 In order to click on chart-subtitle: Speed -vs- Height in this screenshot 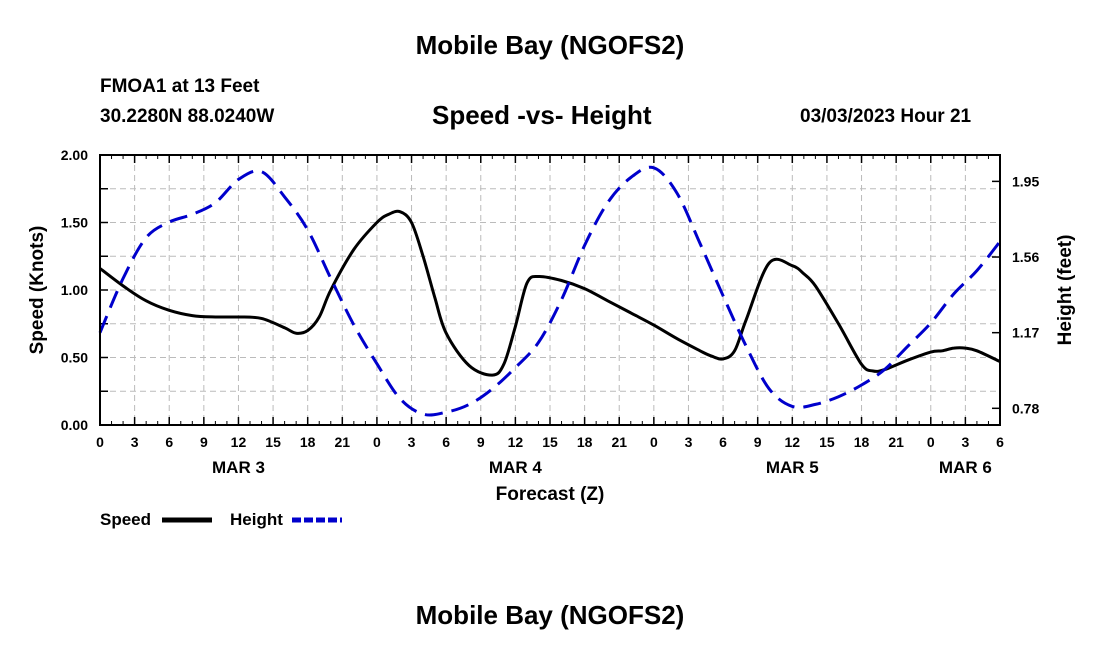, I will do `click(542, 115)`.